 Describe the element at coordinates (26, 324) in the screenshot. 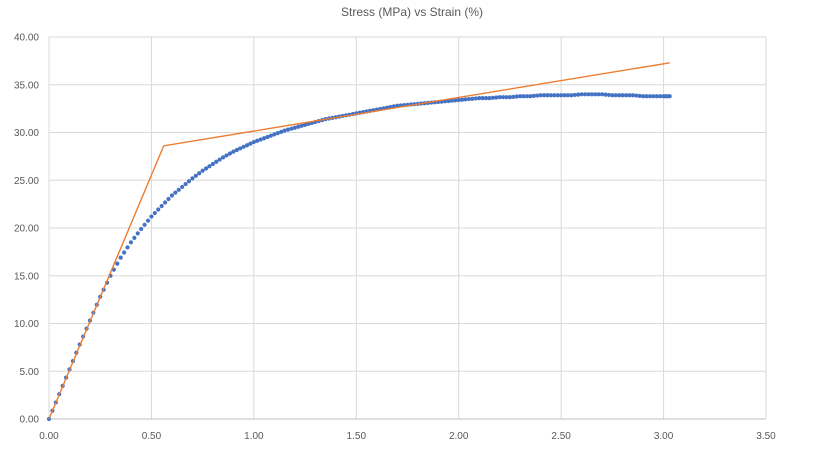

I see `y-tick-label: 10.00` at that location.